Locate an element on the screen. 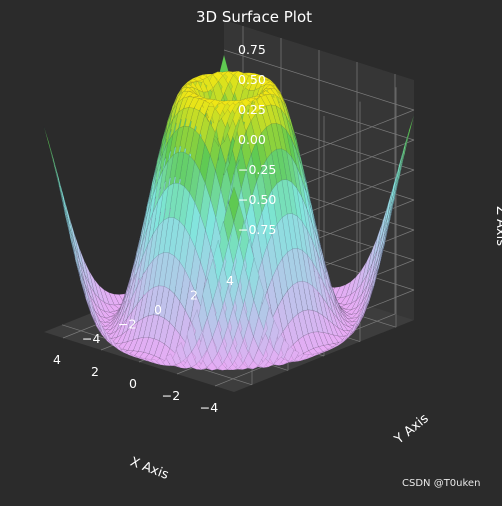 The height and width of the screenshot is (506, 502). z-tick-label: −0.25 is located at coordinates (257, 169).